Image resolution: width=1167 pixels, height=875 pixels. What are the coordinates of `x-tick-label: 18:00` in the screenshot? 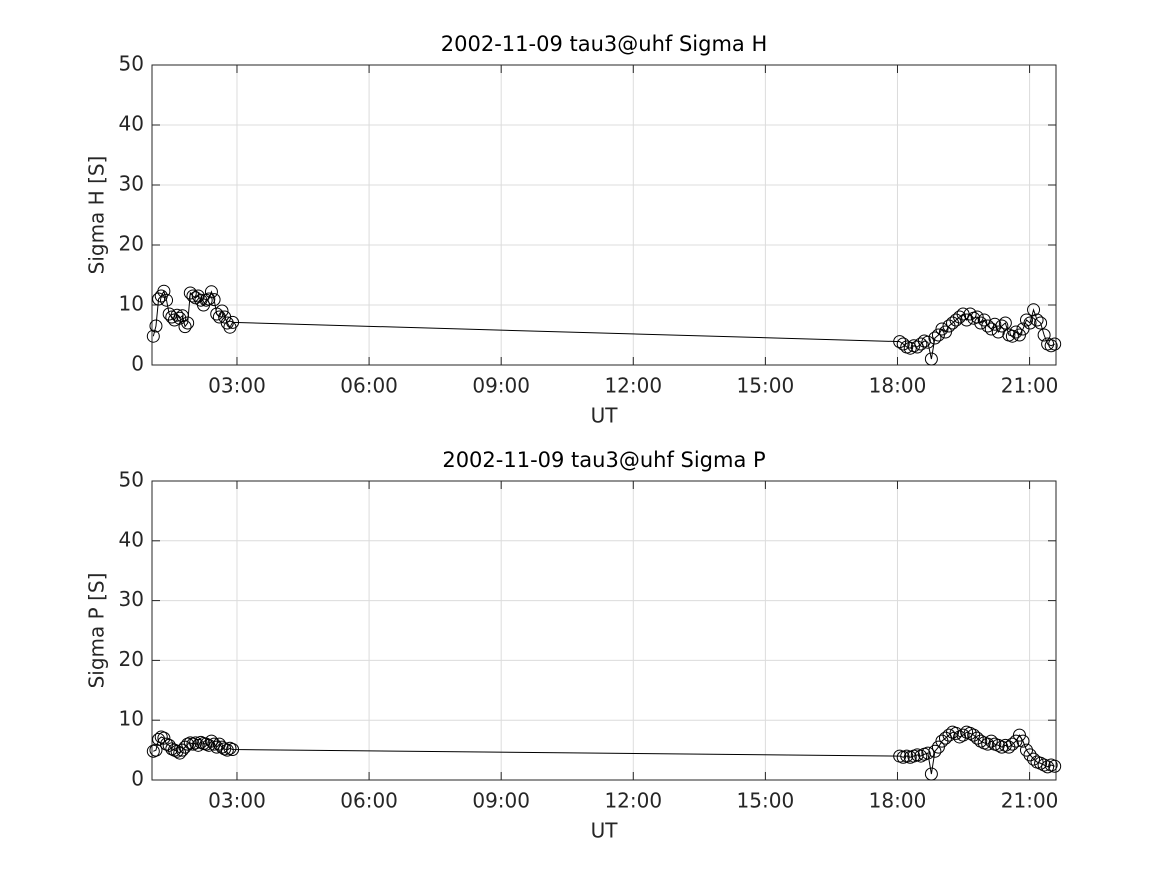 It's located at (898, 801).